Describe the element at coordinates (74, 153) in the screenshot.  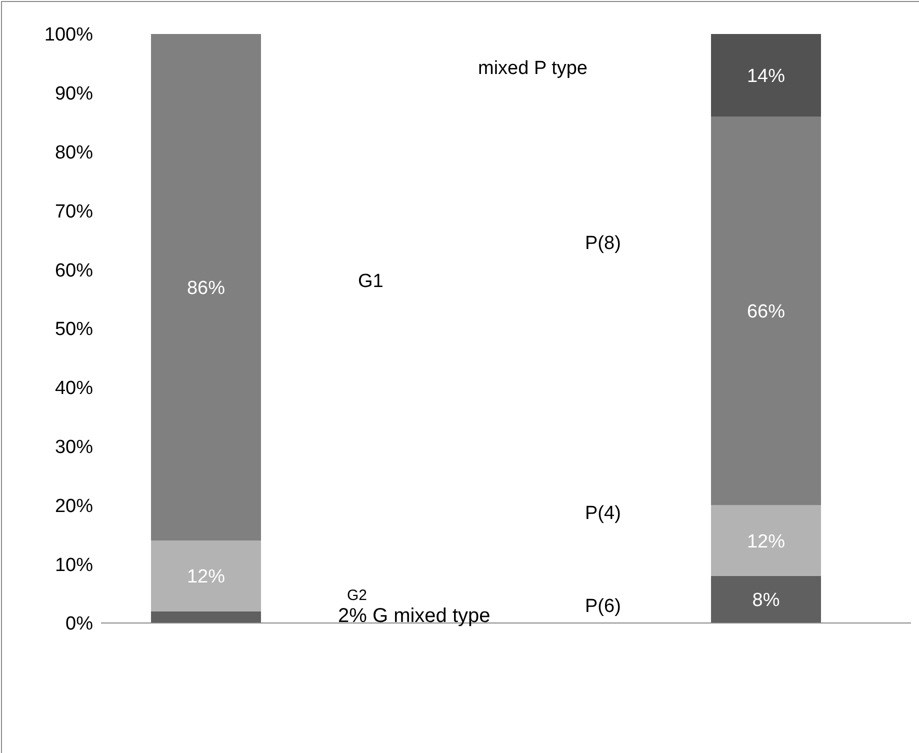
I see `y-tick-label: 80%` at that location.